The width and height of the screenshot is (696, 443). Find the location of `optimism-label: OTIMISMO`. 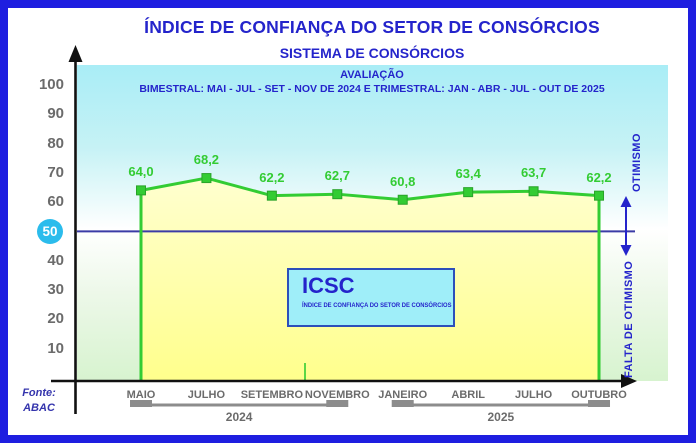

optimism-label: OTIMISMO is located at coordinates (637, 162).